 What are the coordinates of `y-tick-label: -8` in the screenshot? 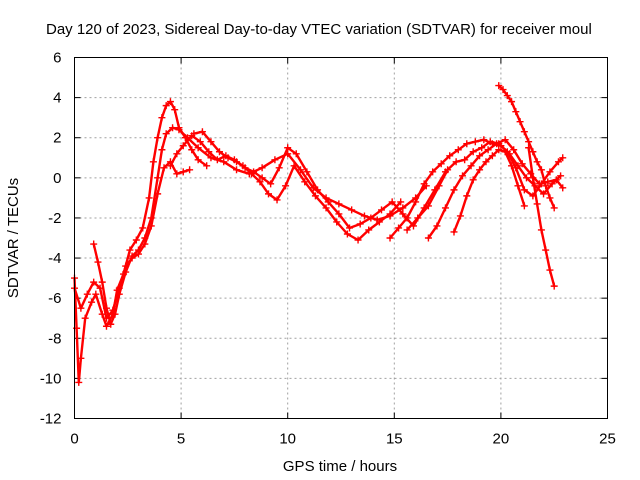 It's located at (54, 338).